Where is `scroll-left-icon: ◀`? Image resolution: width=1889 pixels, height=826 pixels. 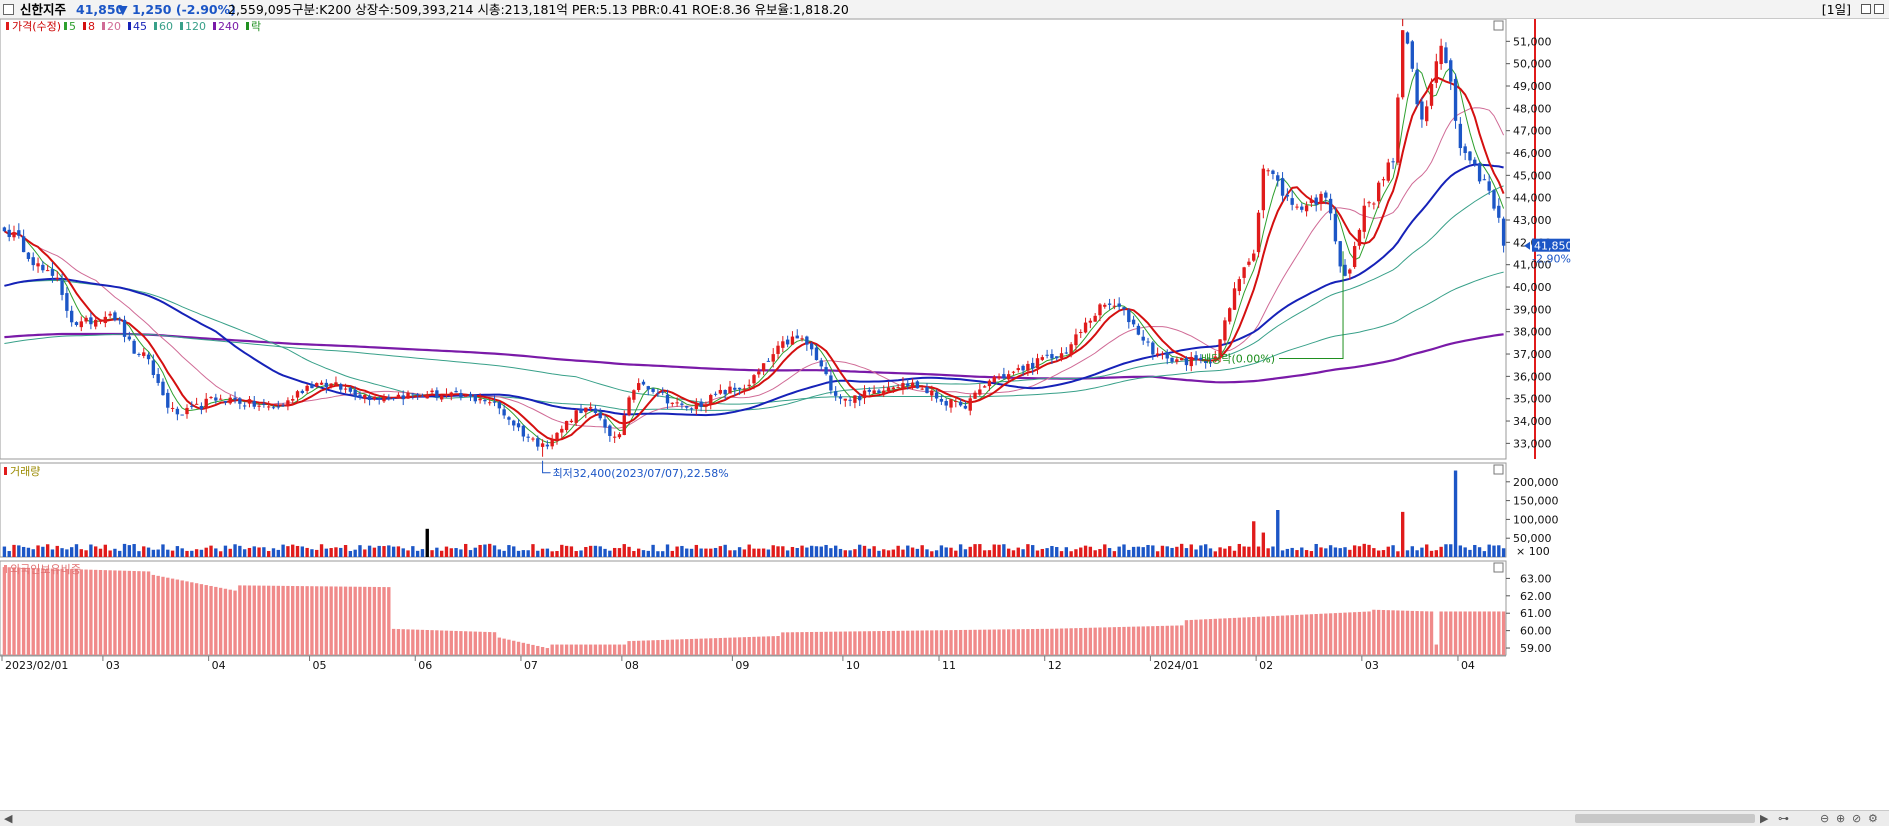 scroll-left-icon: ◀ is located at coordinates (8, 818).